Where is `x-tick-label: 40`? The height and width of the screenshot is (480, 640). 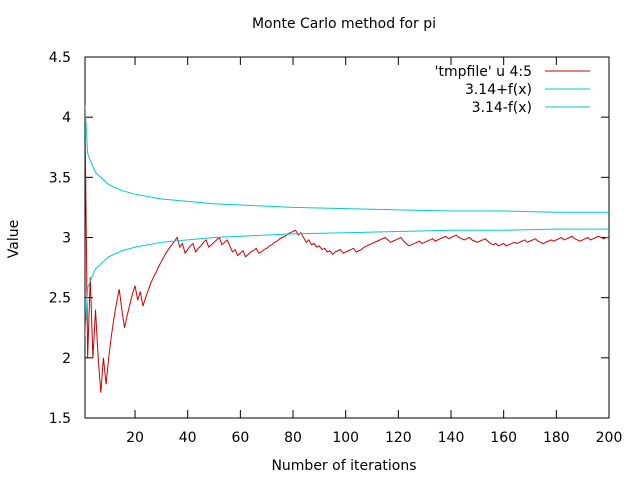
x-tick-label: 40 is located at coordinates (188, 438).